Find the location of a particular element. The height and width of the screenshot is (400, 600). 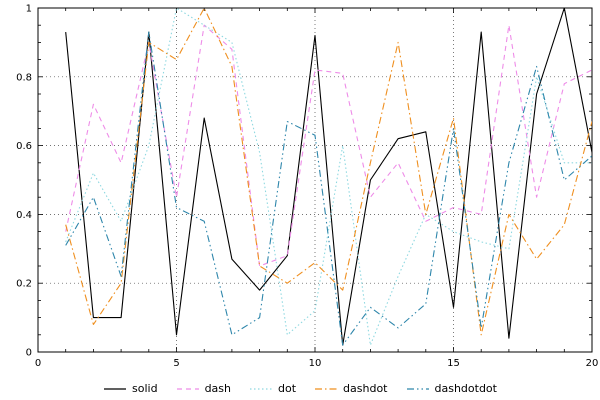

legend-label-dot: dot is located at coordinates (287, 388).